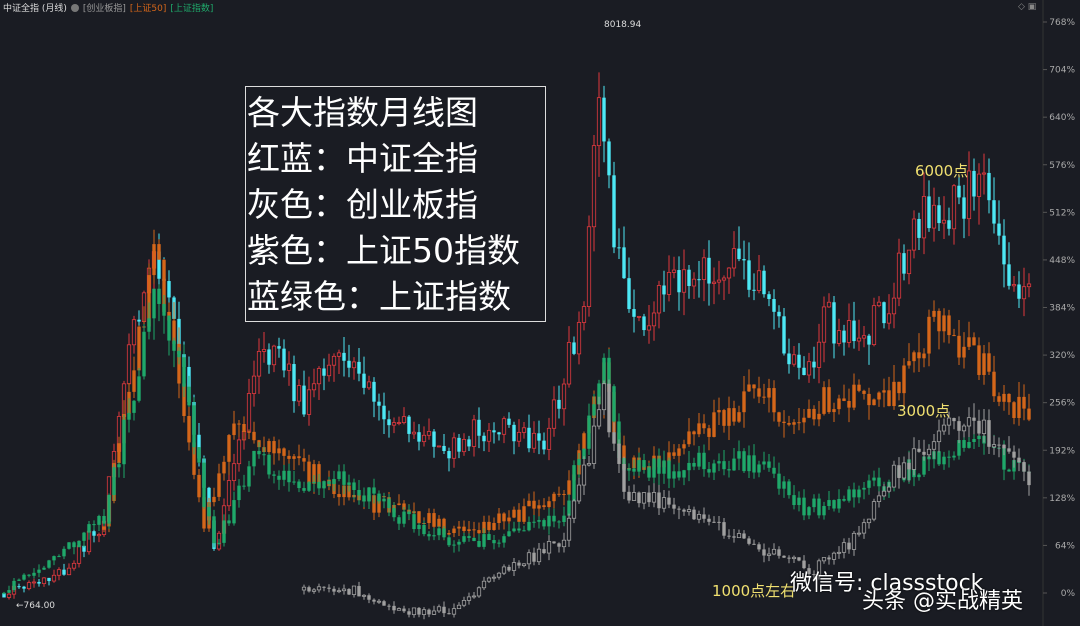  What do you see at coordinates (148, 9) in the screenshot?
I see `legend-sz50: [上证50]` at bounding box center [148, 9].